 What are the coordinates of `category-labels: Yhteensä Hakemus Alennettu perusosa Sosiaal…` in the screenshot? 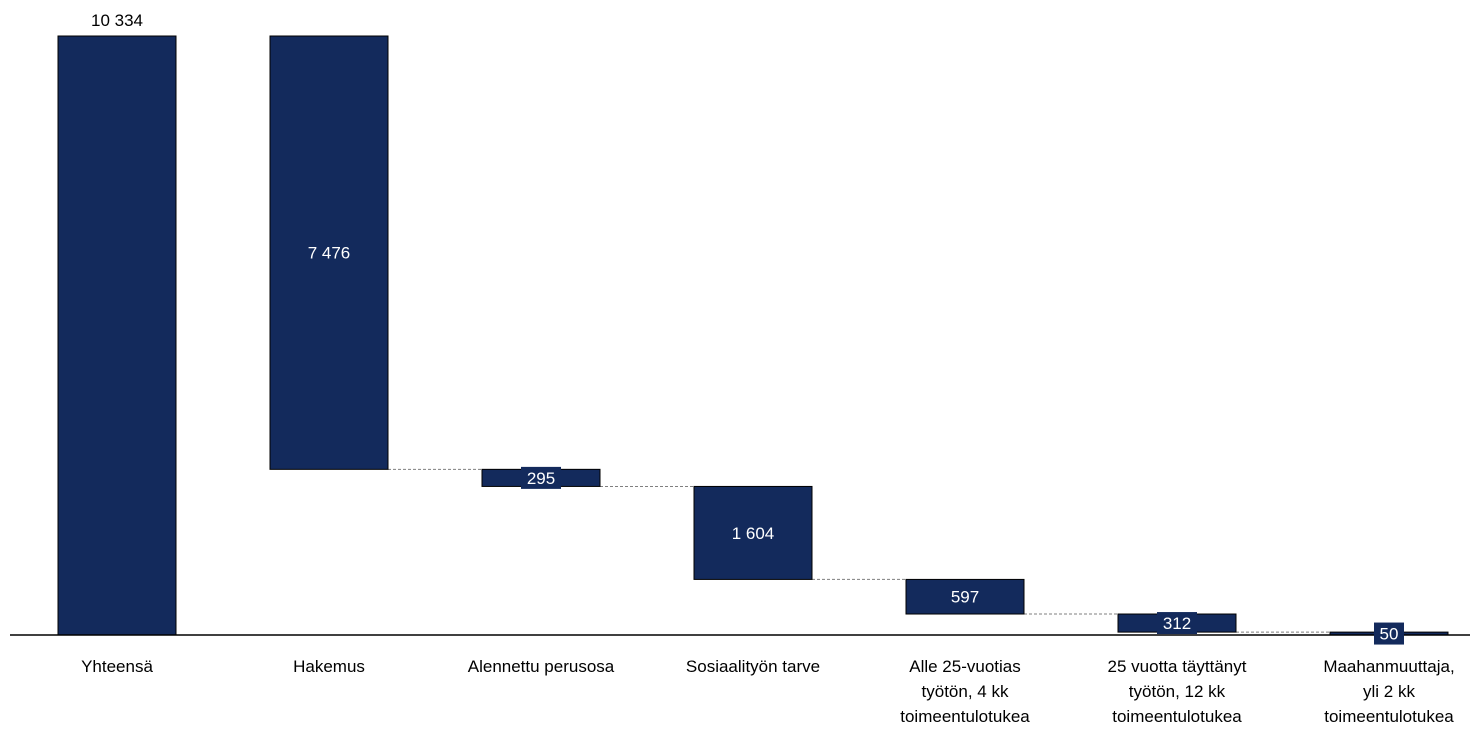 It's located at (768, 691).